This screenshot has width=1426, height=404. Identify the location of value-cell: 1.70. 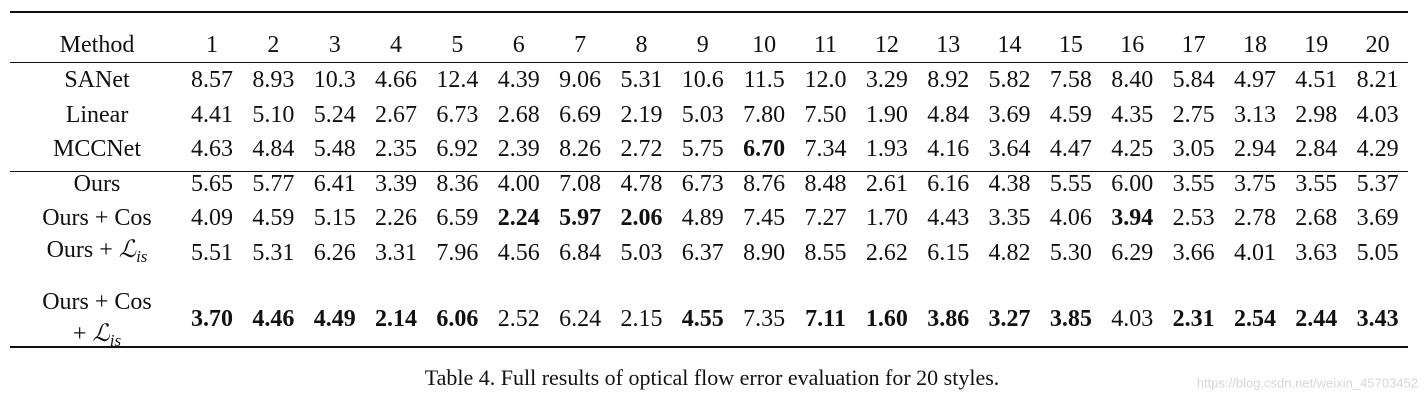
(886, 218).